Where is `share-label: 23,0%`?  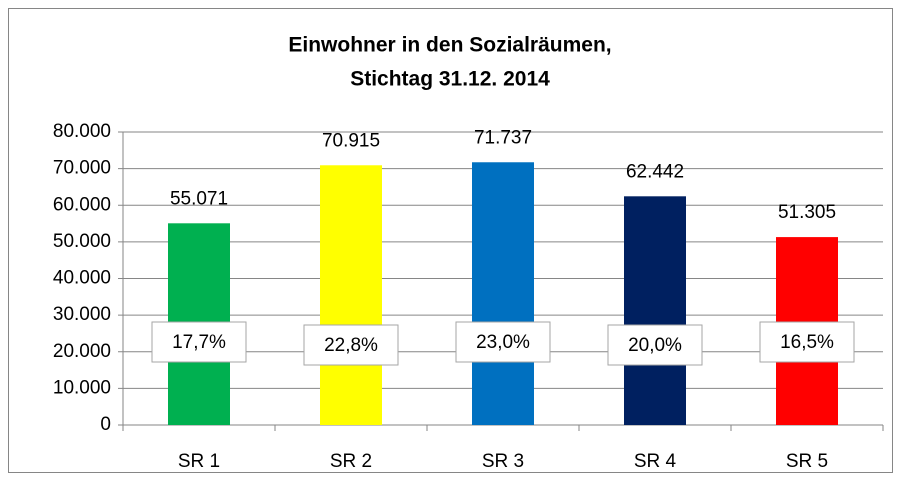
share-label: 23,0% is located at coordinates (503, 342).